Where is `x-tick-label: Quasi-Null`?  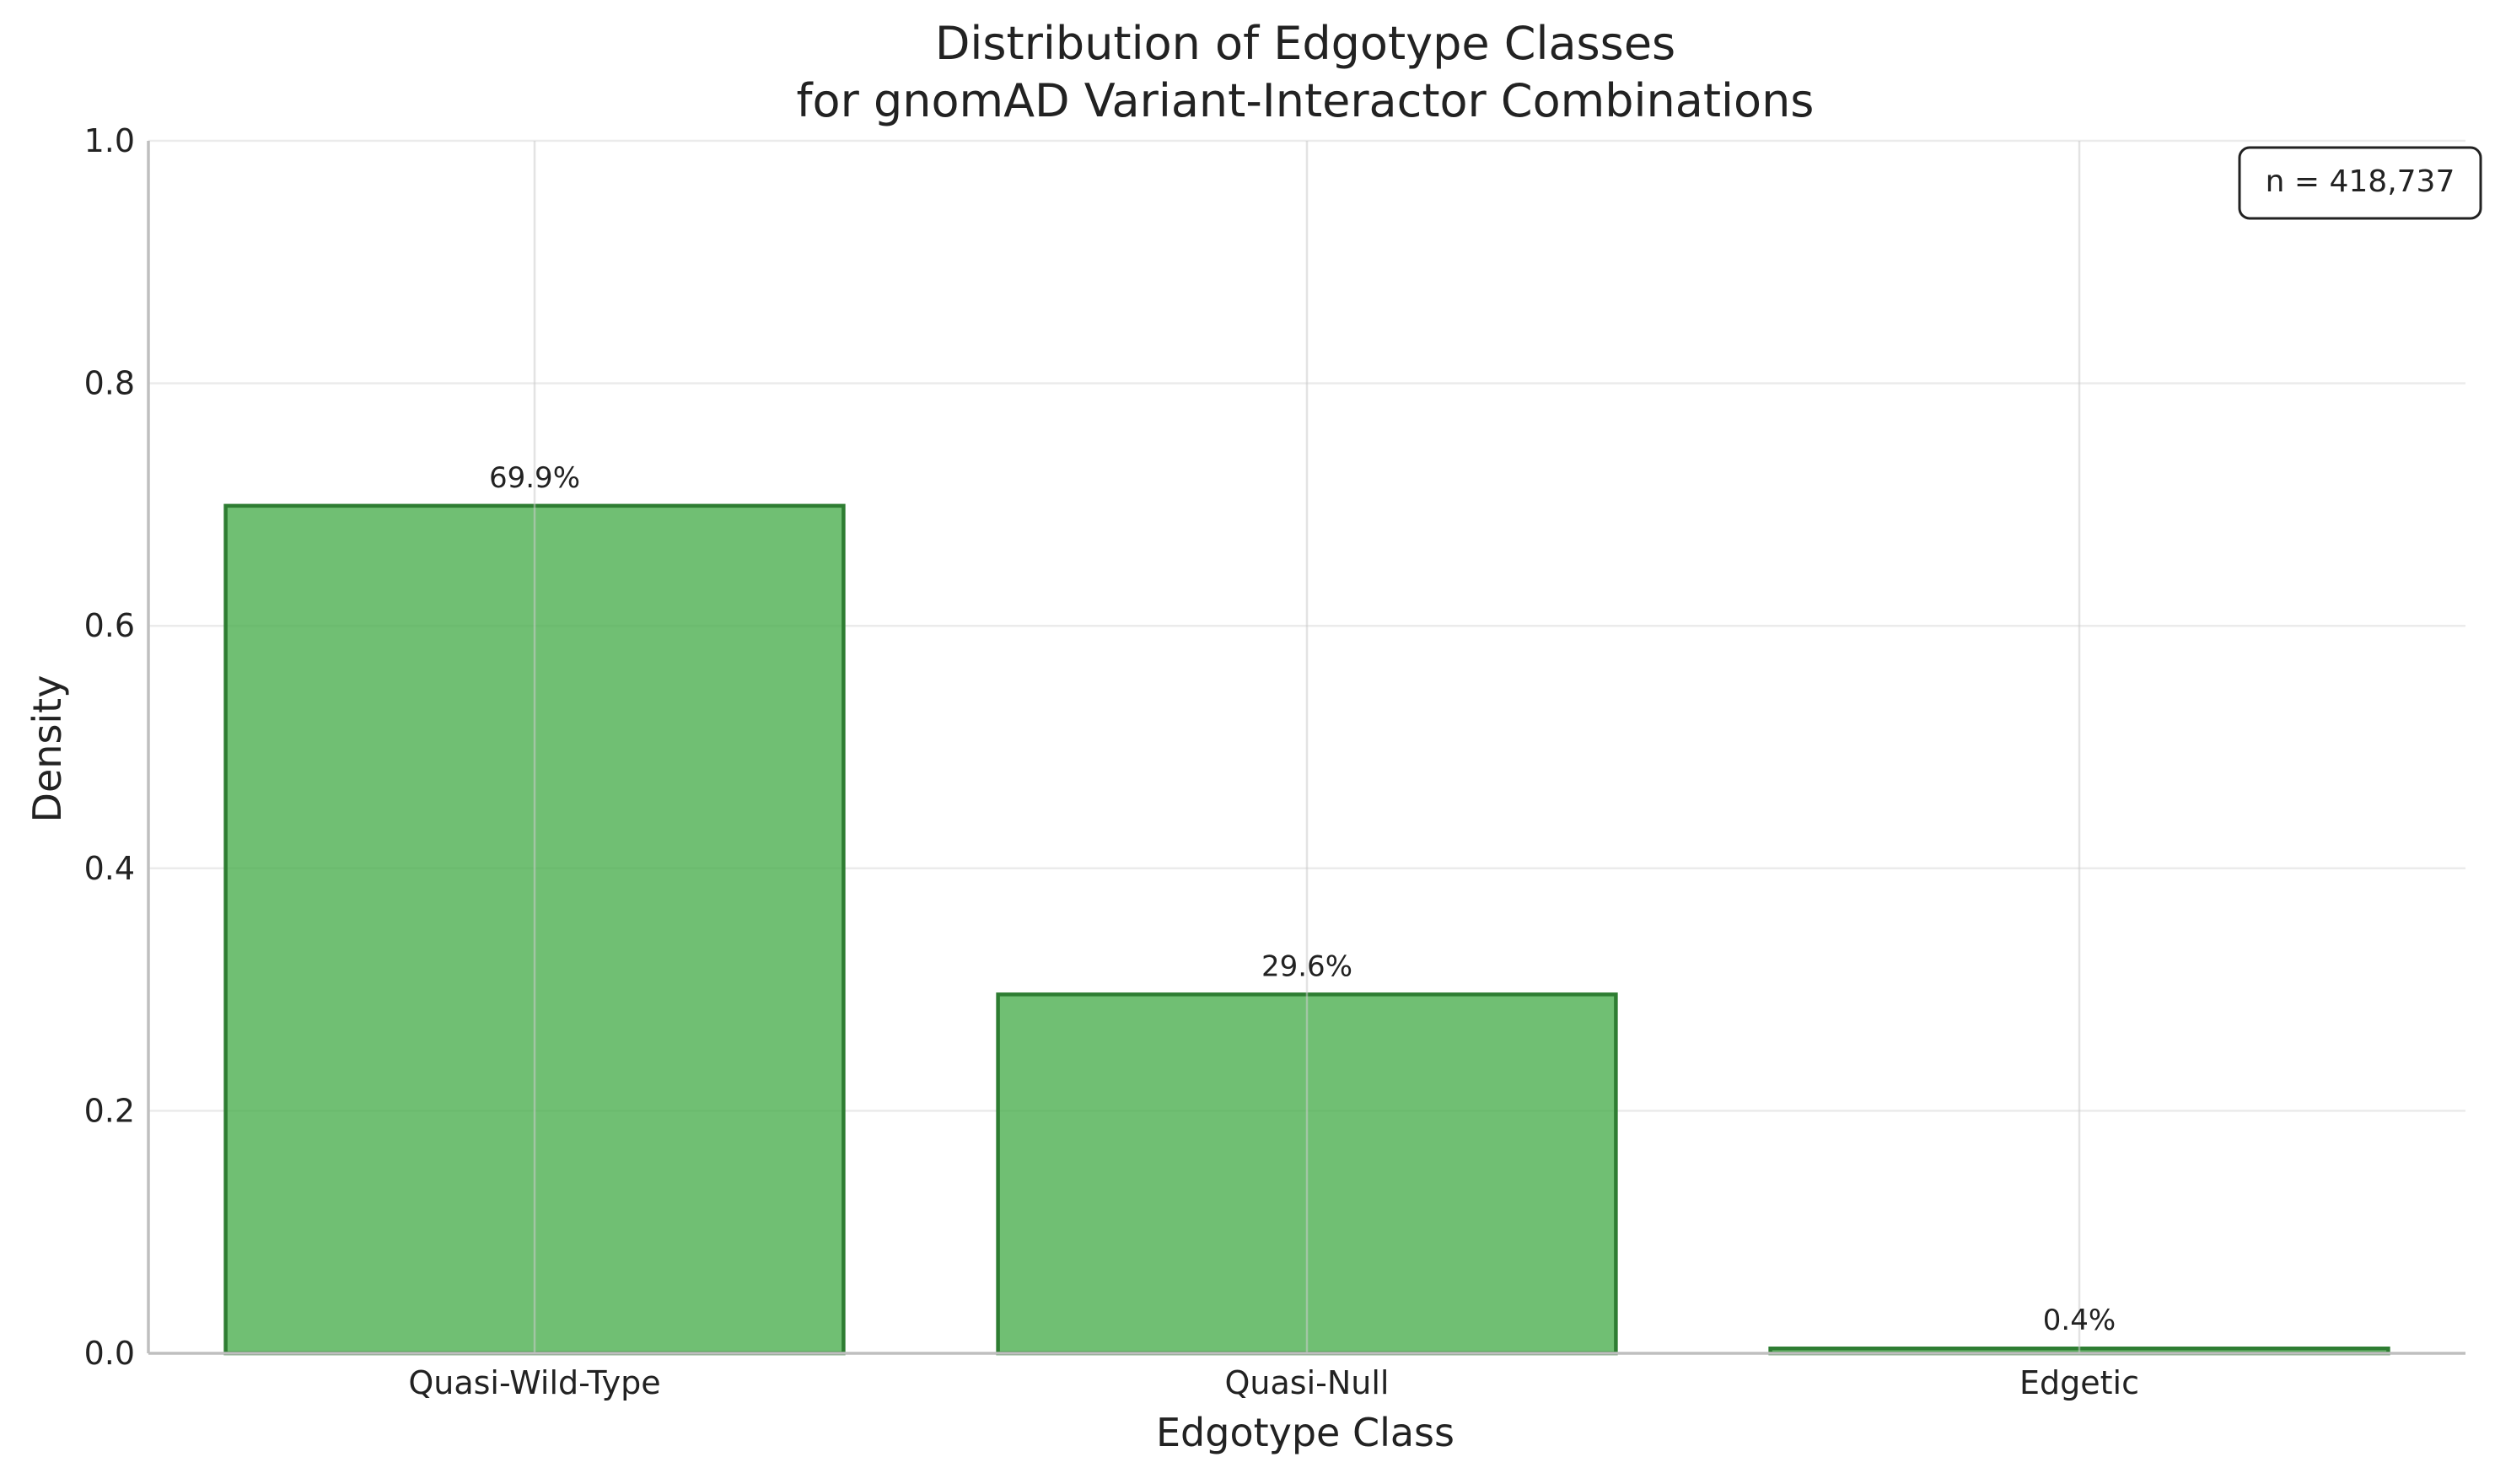
x-tick-label: Quasi-Null is located at coordinates (1307, 1382).